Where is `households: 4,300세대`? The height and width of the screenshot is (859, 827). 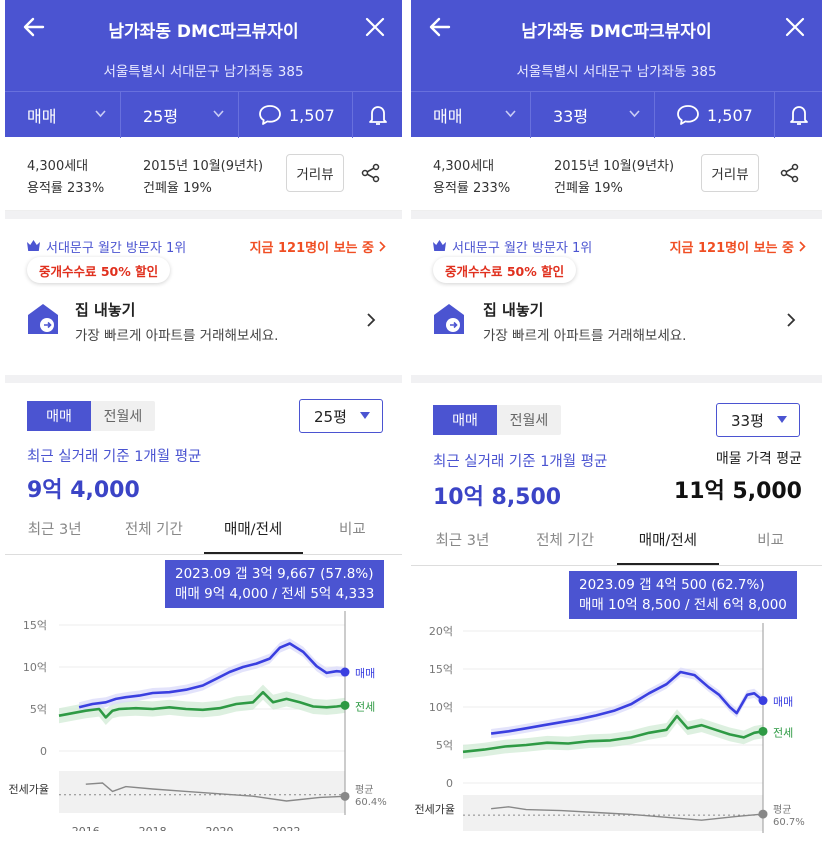 households: 4,300세대 is located at coordinates (58, 166).